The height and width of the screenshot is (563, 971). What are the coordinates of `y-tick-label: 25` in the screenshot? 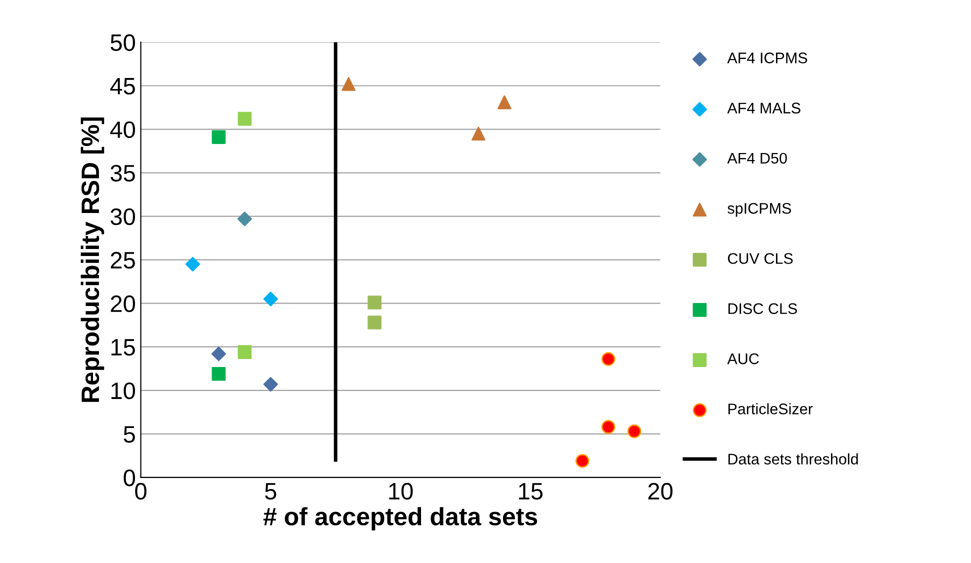 It's located at (122, 260).